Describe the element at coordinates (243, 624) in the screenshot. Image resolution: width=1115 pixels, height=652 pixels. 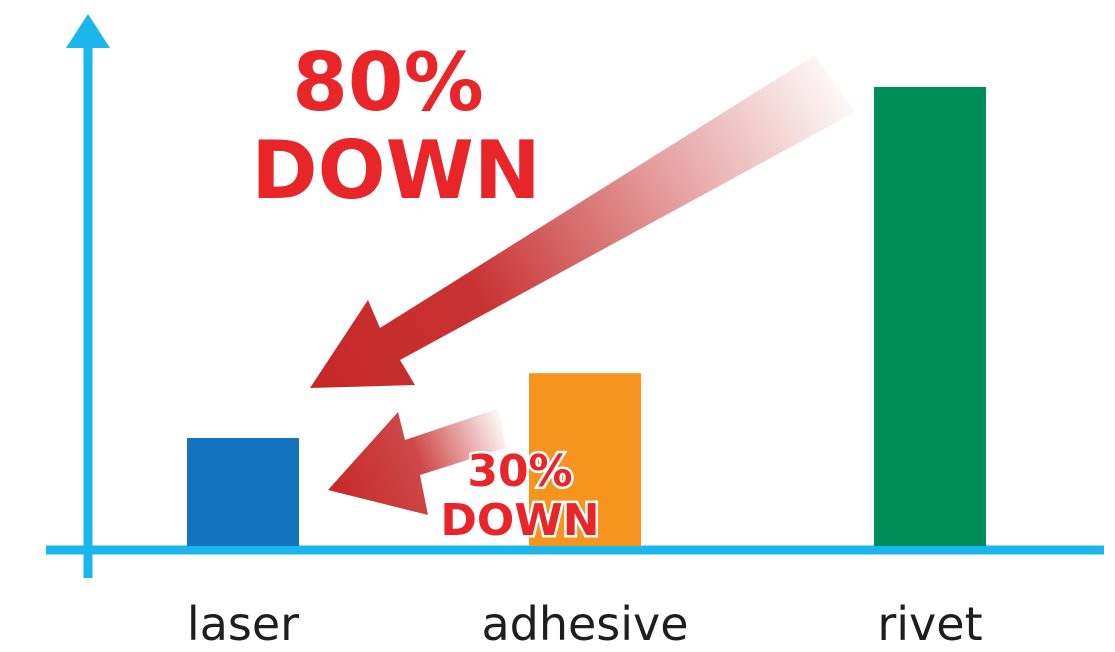
I see `category-label-laser: laser` at that location.